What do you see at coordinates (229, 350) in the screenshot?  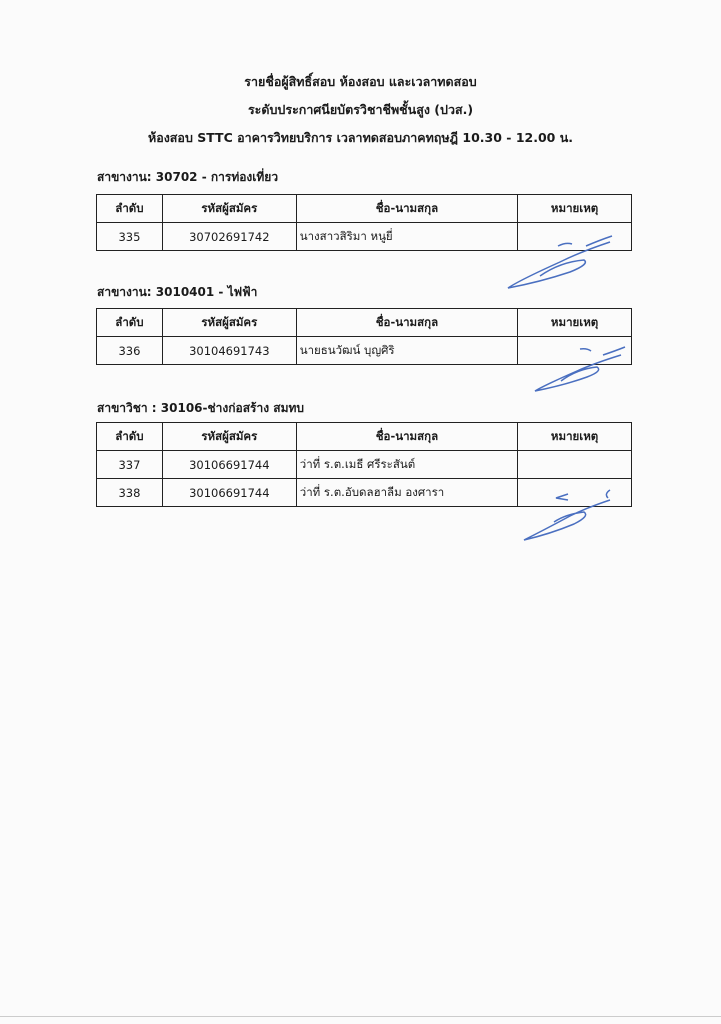 I see `cell-id: 30104691743` at bounding box center [229, 350].